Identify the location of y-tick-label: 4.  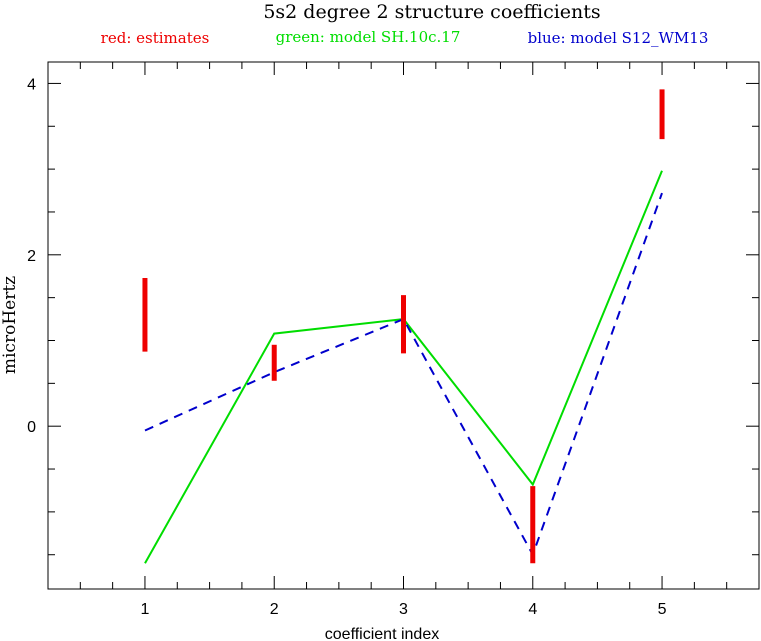
(31, 84).